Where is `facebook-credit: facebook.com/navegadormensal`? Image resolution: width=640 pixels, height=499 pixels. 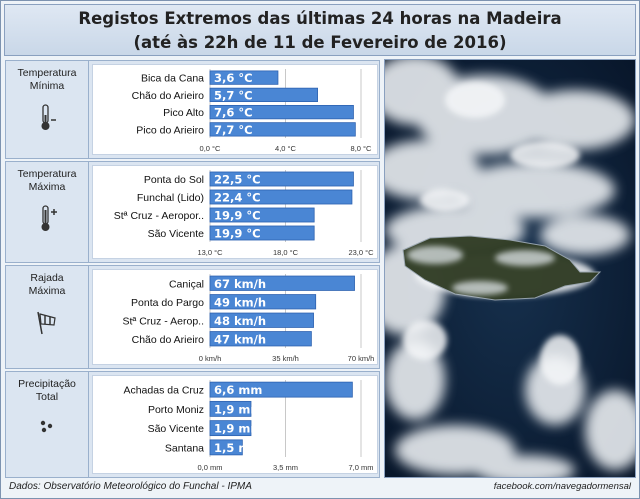
facebook-credit: facebook.com/navegadormensal is located at coordinates (562, 486).